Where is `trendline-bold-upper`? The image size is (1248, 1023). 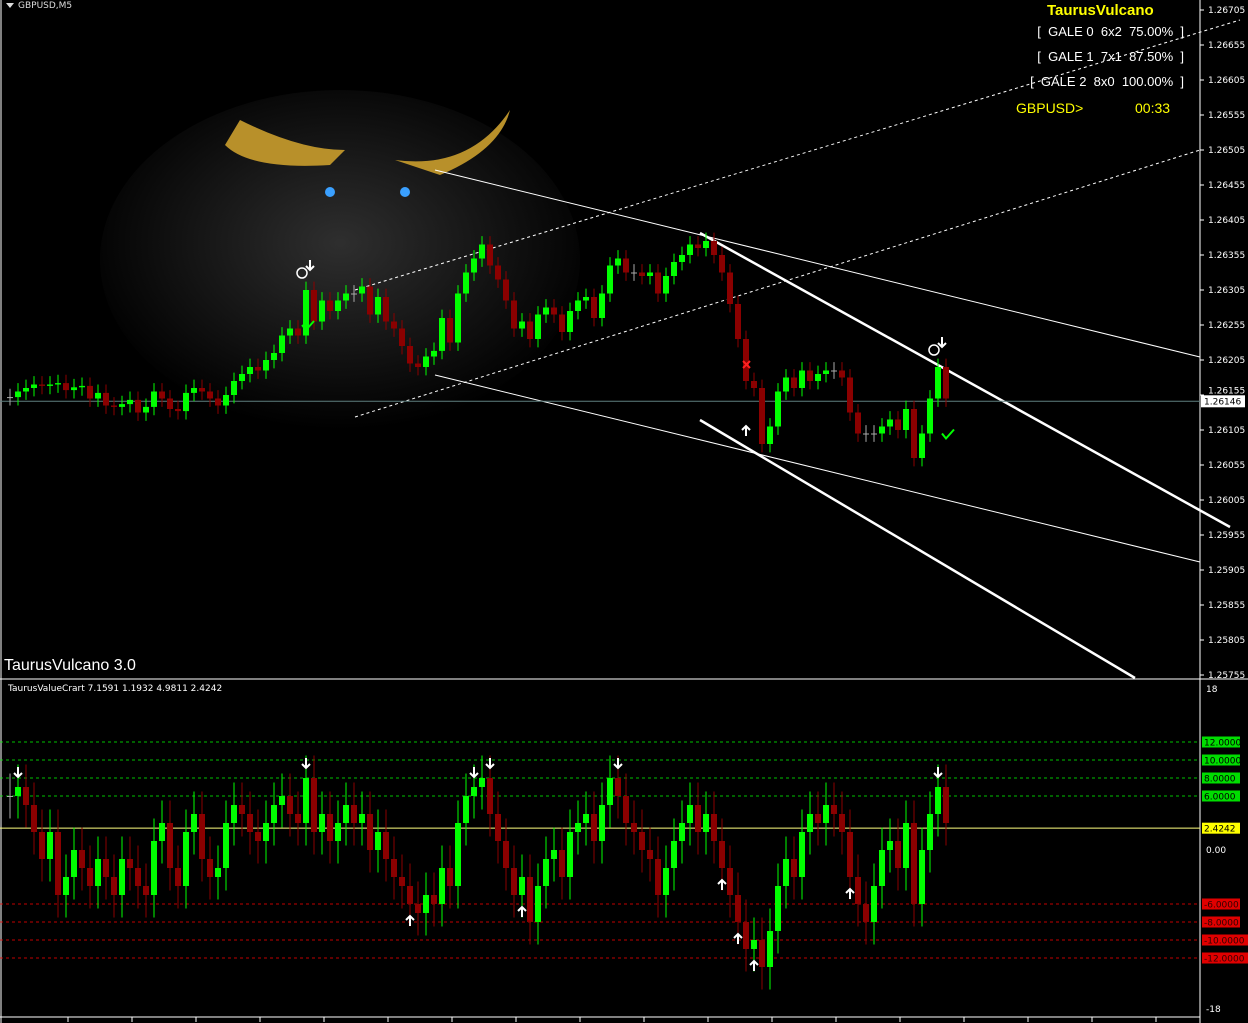 trendline-bold-upper is located at coordinates (965, 380).